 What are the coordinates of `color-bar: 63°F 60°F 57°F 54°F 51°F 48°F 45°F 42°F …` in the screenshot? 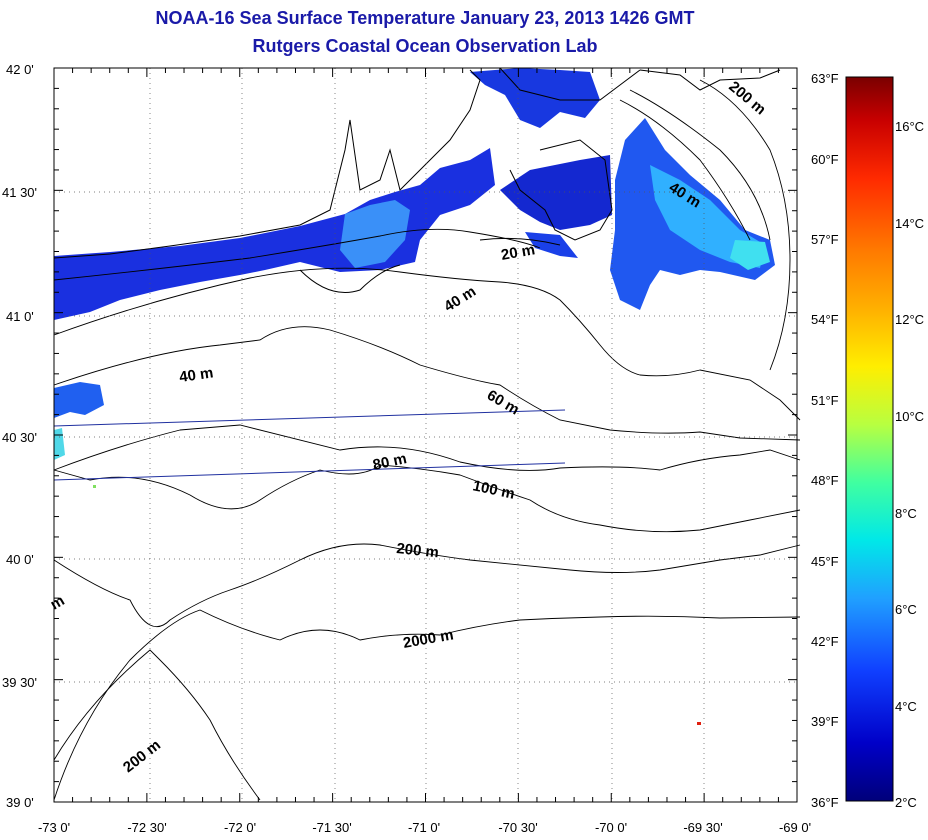 It's located at (867, 440).